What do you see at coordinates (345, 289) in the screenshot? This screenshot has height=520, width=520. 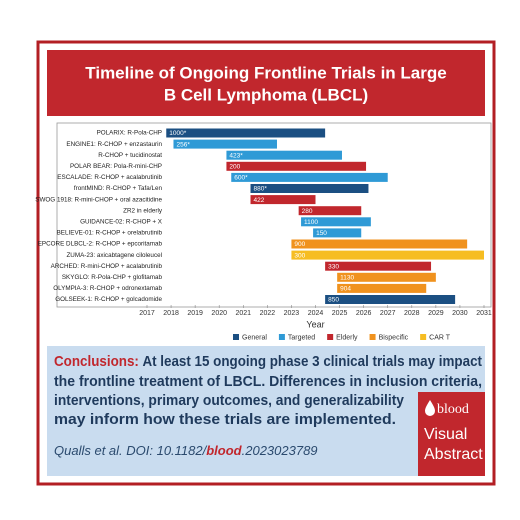 I see `bar-label: 904` at bounding box center [345, 289].